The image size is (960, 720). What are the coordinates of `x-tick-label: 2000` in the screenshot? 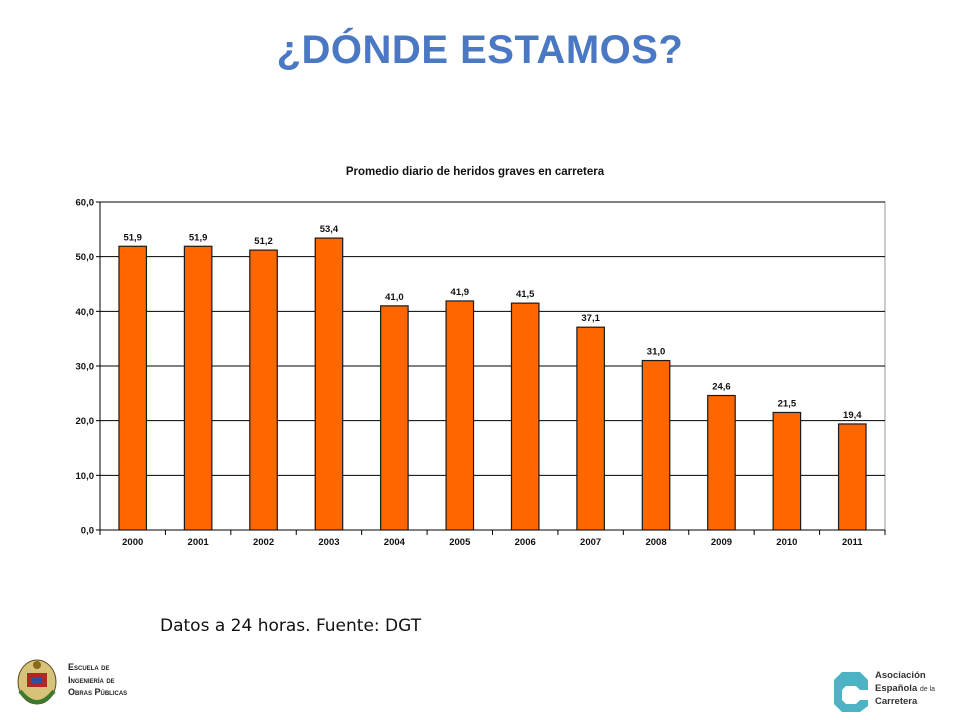 It's located at (132, 542).